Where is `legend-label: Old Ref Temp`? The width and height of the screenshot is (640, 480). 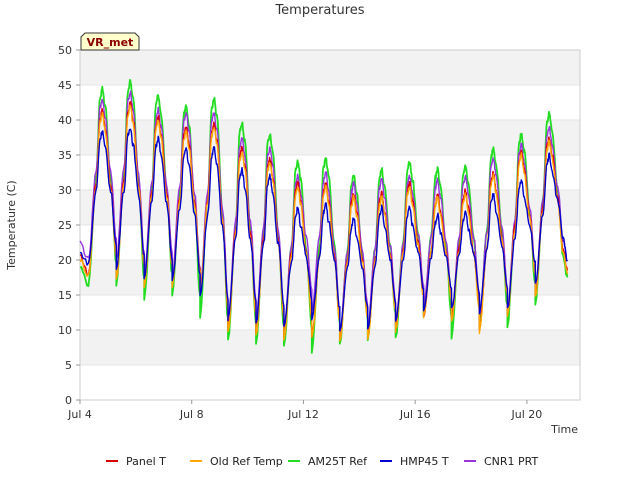 legend-label: Old Ref Temp is located at coordinates (246, 461).